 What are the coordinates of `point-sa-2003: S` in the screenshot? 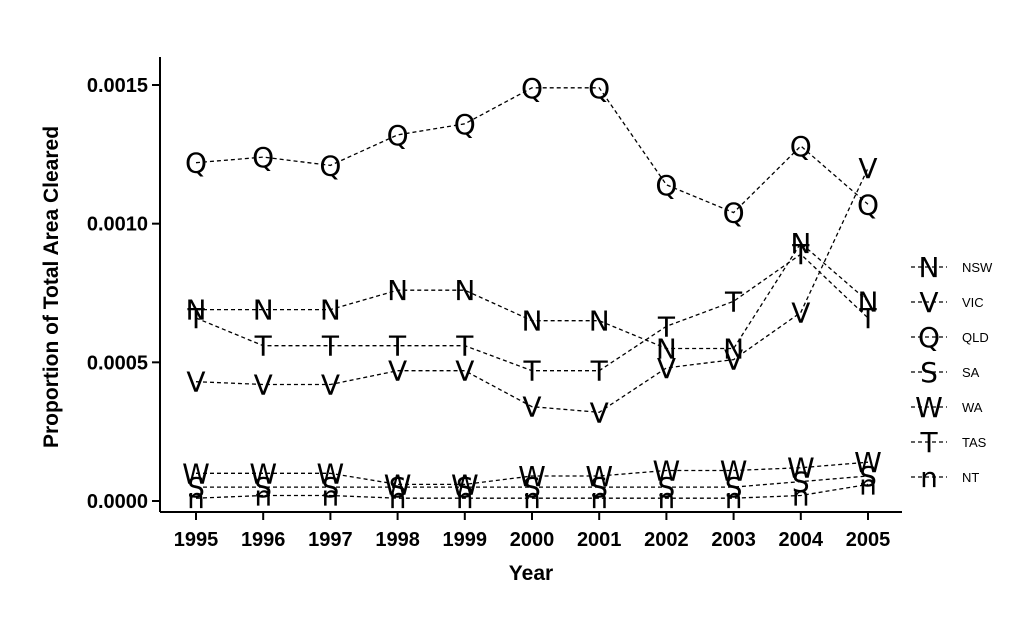 It's located at (734, 487).